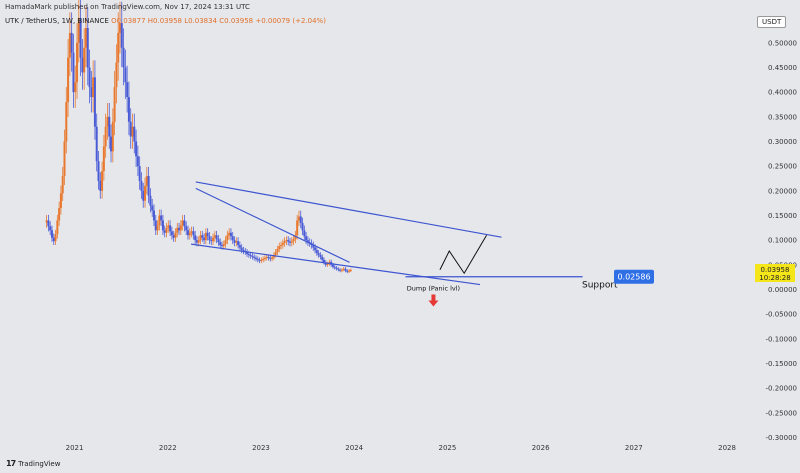 This screenshot has width=800, height=473. I want to click on x-tick-label: 2027, so click(634, 448).